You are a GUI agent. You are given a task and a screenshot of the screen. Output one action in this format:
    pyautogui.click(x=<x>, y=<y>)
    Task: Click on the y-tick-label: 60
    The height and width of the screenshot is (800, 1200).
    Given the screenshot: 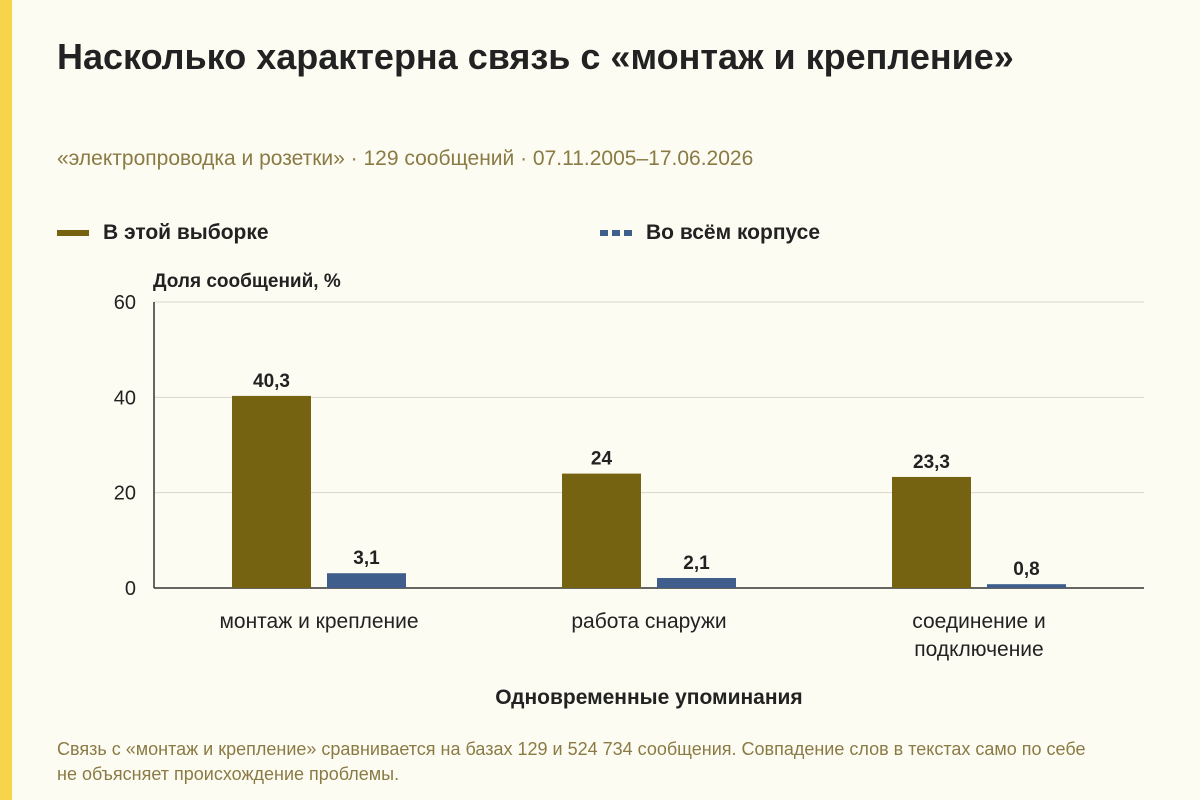 What is the action you would take?
    pyautogui.click(x=125, y=303)
    